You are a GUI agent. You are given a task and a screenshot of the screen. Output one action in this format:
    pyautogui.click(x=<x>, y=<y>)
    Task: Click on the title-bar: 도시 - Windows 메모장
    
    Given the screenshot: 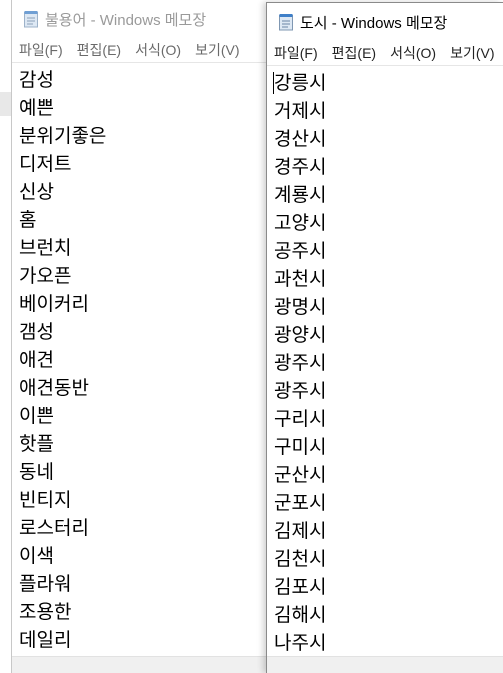 What is the action you would take?
    pyautogui.click(x=385, y=22)
    